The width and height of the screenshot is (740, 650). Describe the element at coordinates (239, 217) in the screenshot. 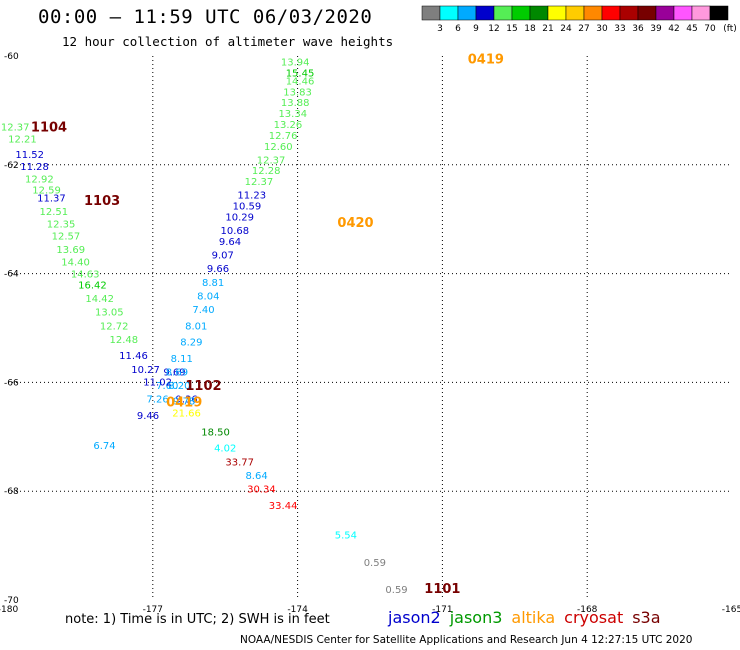

I see `wave-height-value: 10.29` at that location.